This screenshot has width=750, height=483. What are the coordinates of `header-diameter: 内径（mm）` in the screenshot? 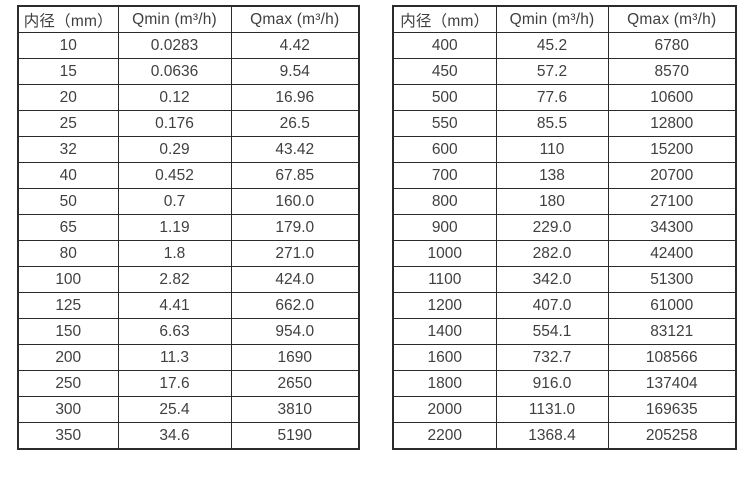 It's located at (444, 19).